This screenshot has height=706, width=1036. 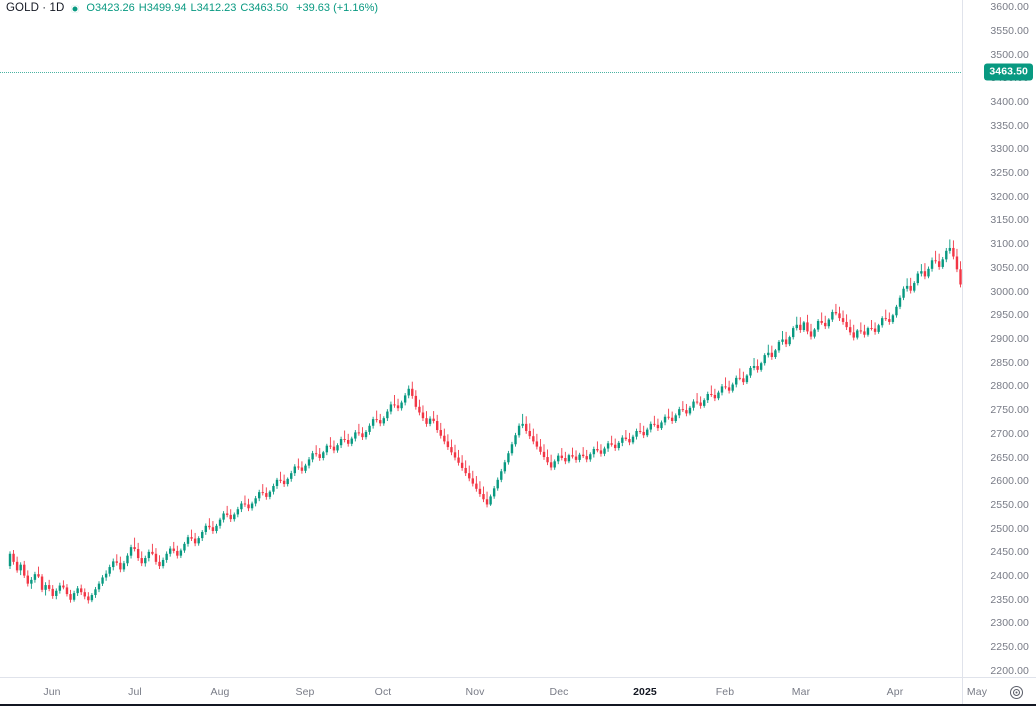 I want to click on time-tick: Jul, so click(x=135, y=692).